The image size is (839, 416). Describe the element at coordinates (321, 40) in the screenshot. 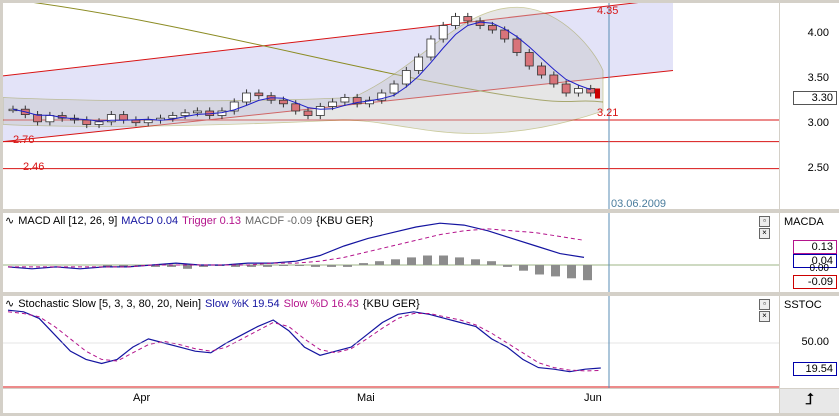

I see `upper-channel-line` at that location.